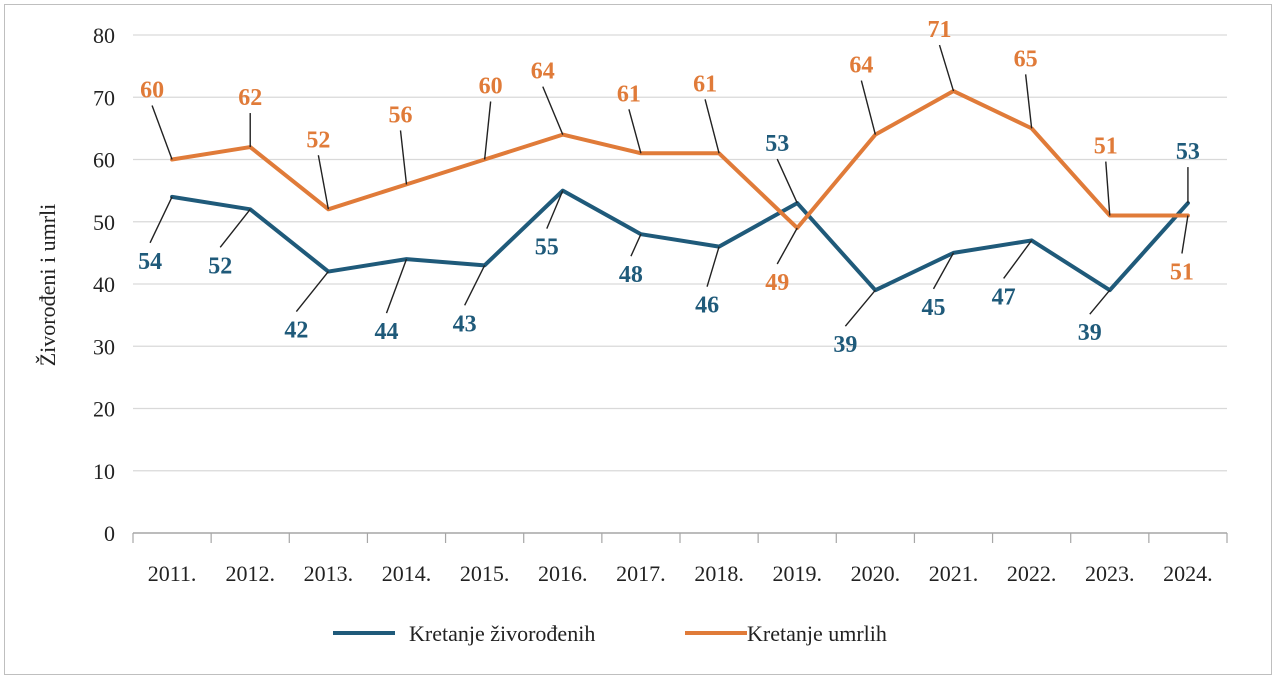 Image resolution: width=1281 pixels, height=683 pixels. I want to click on data-label: 45, so click(934, 308).